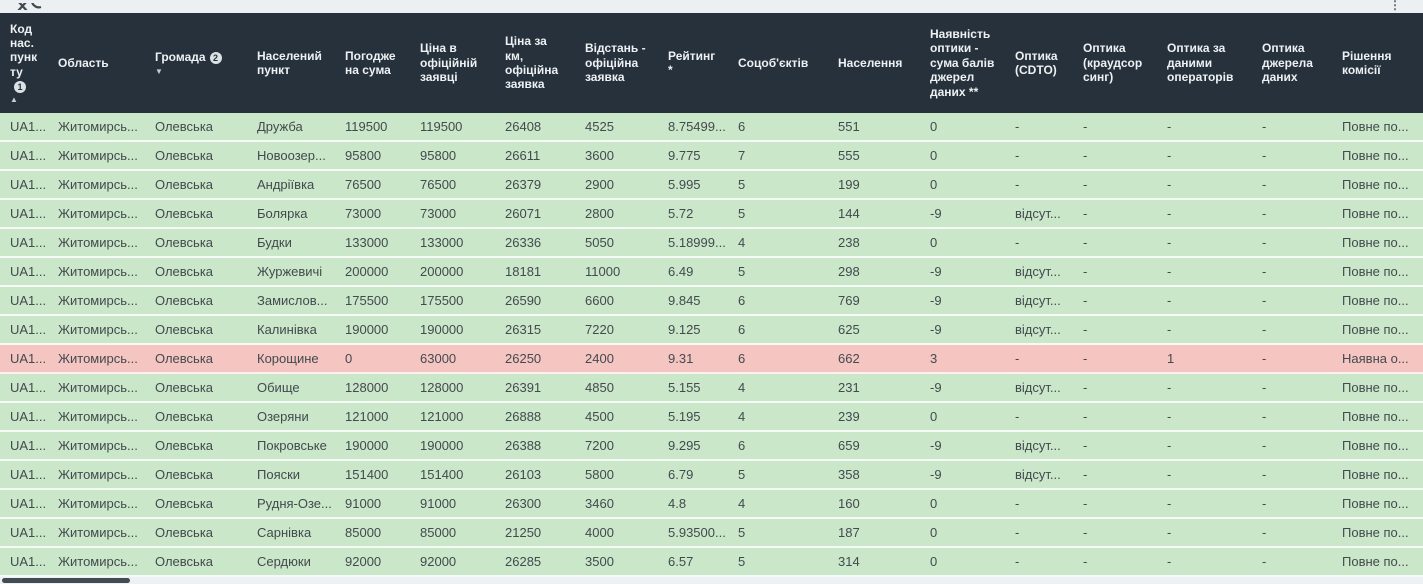 The width and height of the screenshot is (1423, 584). What do you see at coordinates (452, 359) in the screenshot?
I see `cell: 63000` at bounding box center [452, 359].